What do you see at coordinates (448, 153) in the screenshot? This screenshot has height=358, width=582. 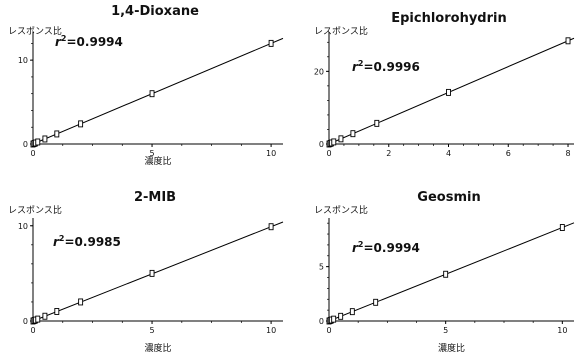 I see `x-tick-label: 4` at bounding box center [448, 153].